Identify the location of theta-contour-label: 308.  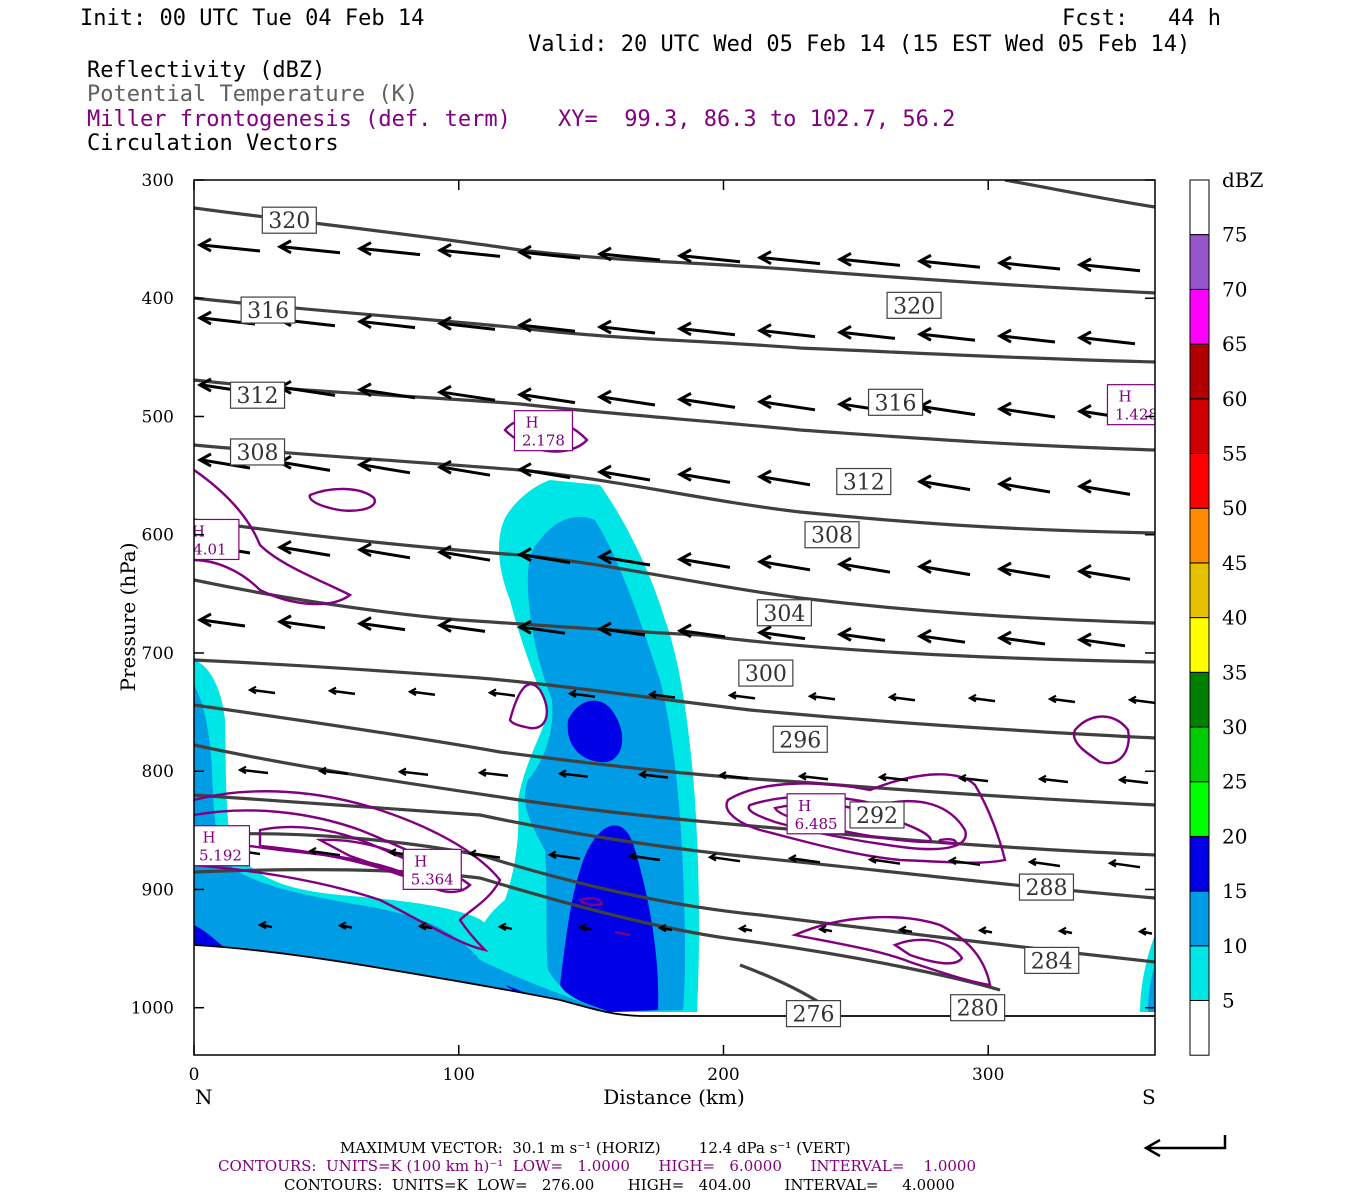
(257, 452).